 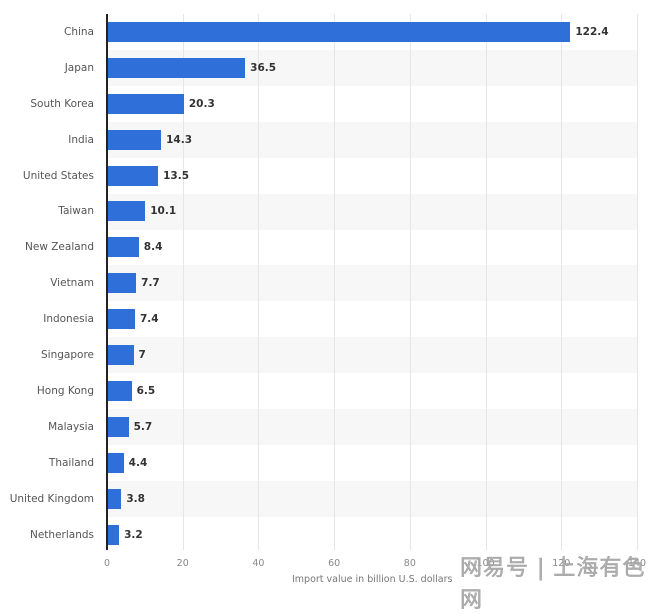 What do you see at coordinates (409, 563) in the screenshot?
I see `x-tick-label: 80` at bounding box center [409, 563].